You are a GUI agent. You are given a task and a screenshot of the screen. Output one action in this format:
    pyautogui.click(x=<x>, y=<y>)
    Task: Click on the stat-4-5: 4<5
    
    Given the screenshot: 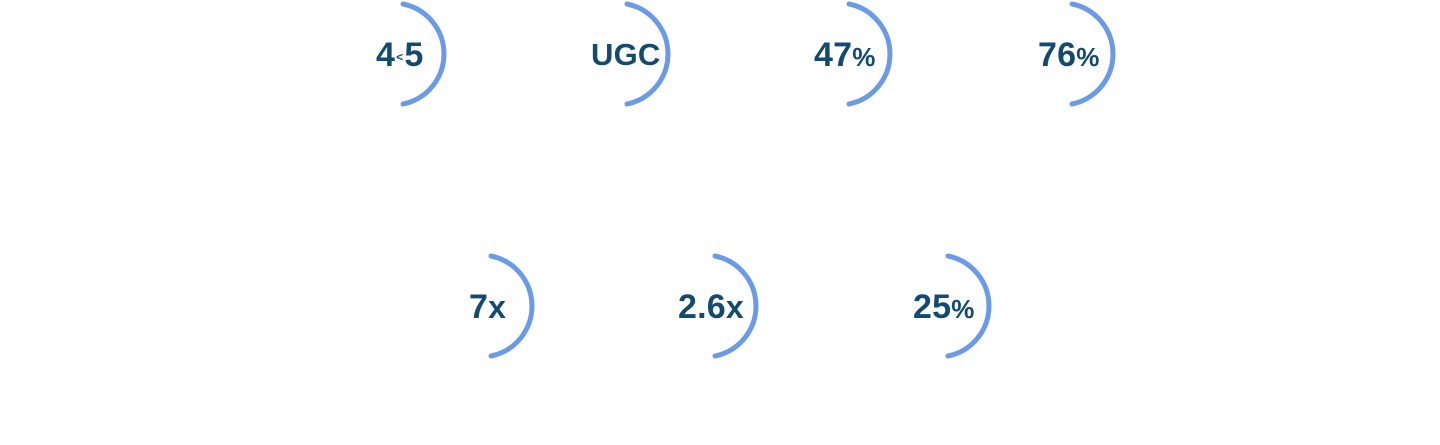 What is the action you would take?
    pyautogui.click(x=426, y=55)
    